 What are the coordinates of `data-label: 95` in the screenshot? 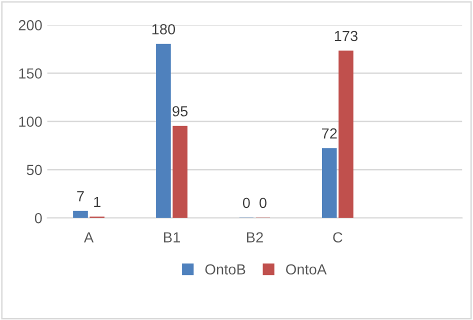 It's located at (180, 111).